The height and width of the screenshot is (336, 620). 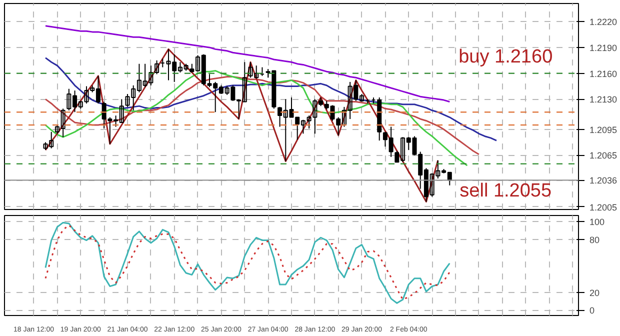 I want to click on y-tick-label: 1.2190, so click(x=604, y=47).